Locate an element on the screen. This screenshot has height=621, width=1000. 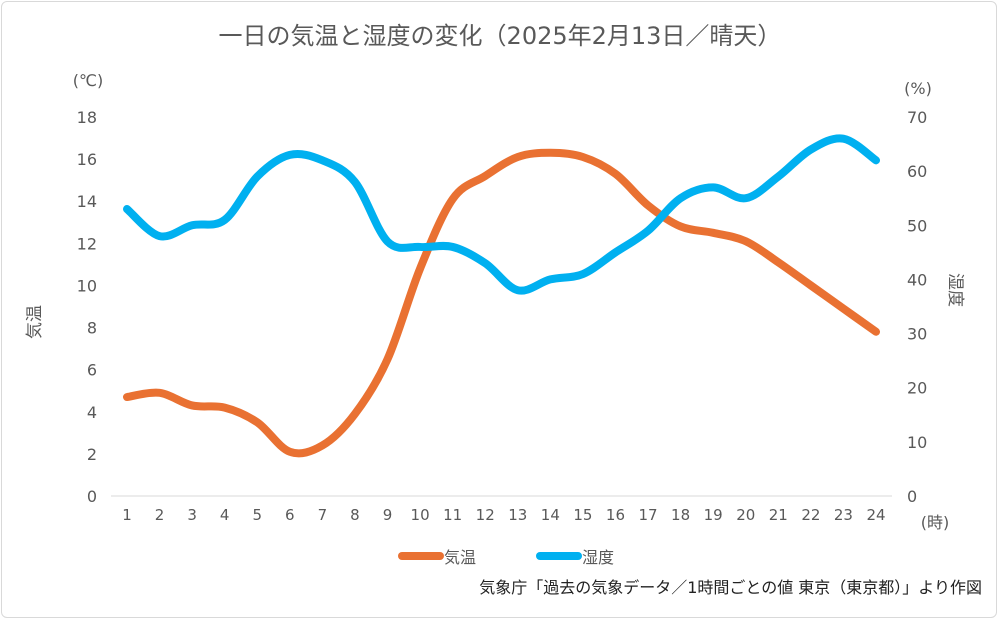
right-tick-label: 40 is located at coordinates (917, 279).